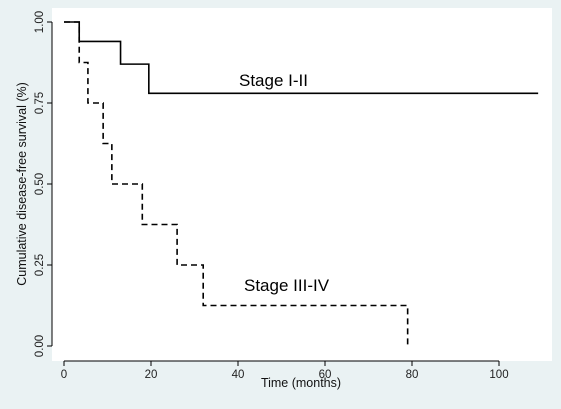 This screenshot has width=561, height=409. I want to click on x-tick-label: 60, so click(325, 375).